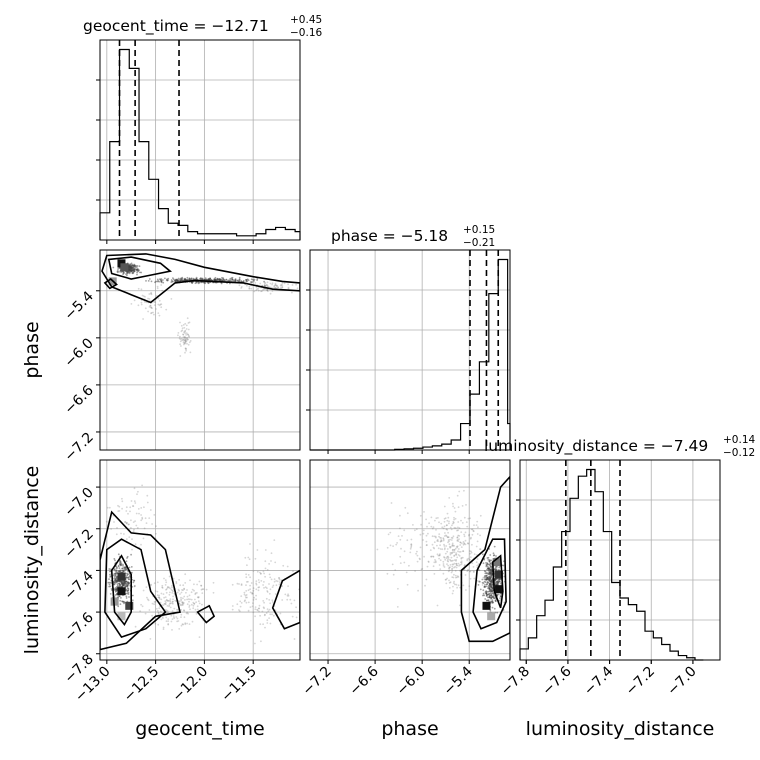 The image size is (760, 760). I want to click on panel-geocent_time-vs-phase, so click(200, 350).